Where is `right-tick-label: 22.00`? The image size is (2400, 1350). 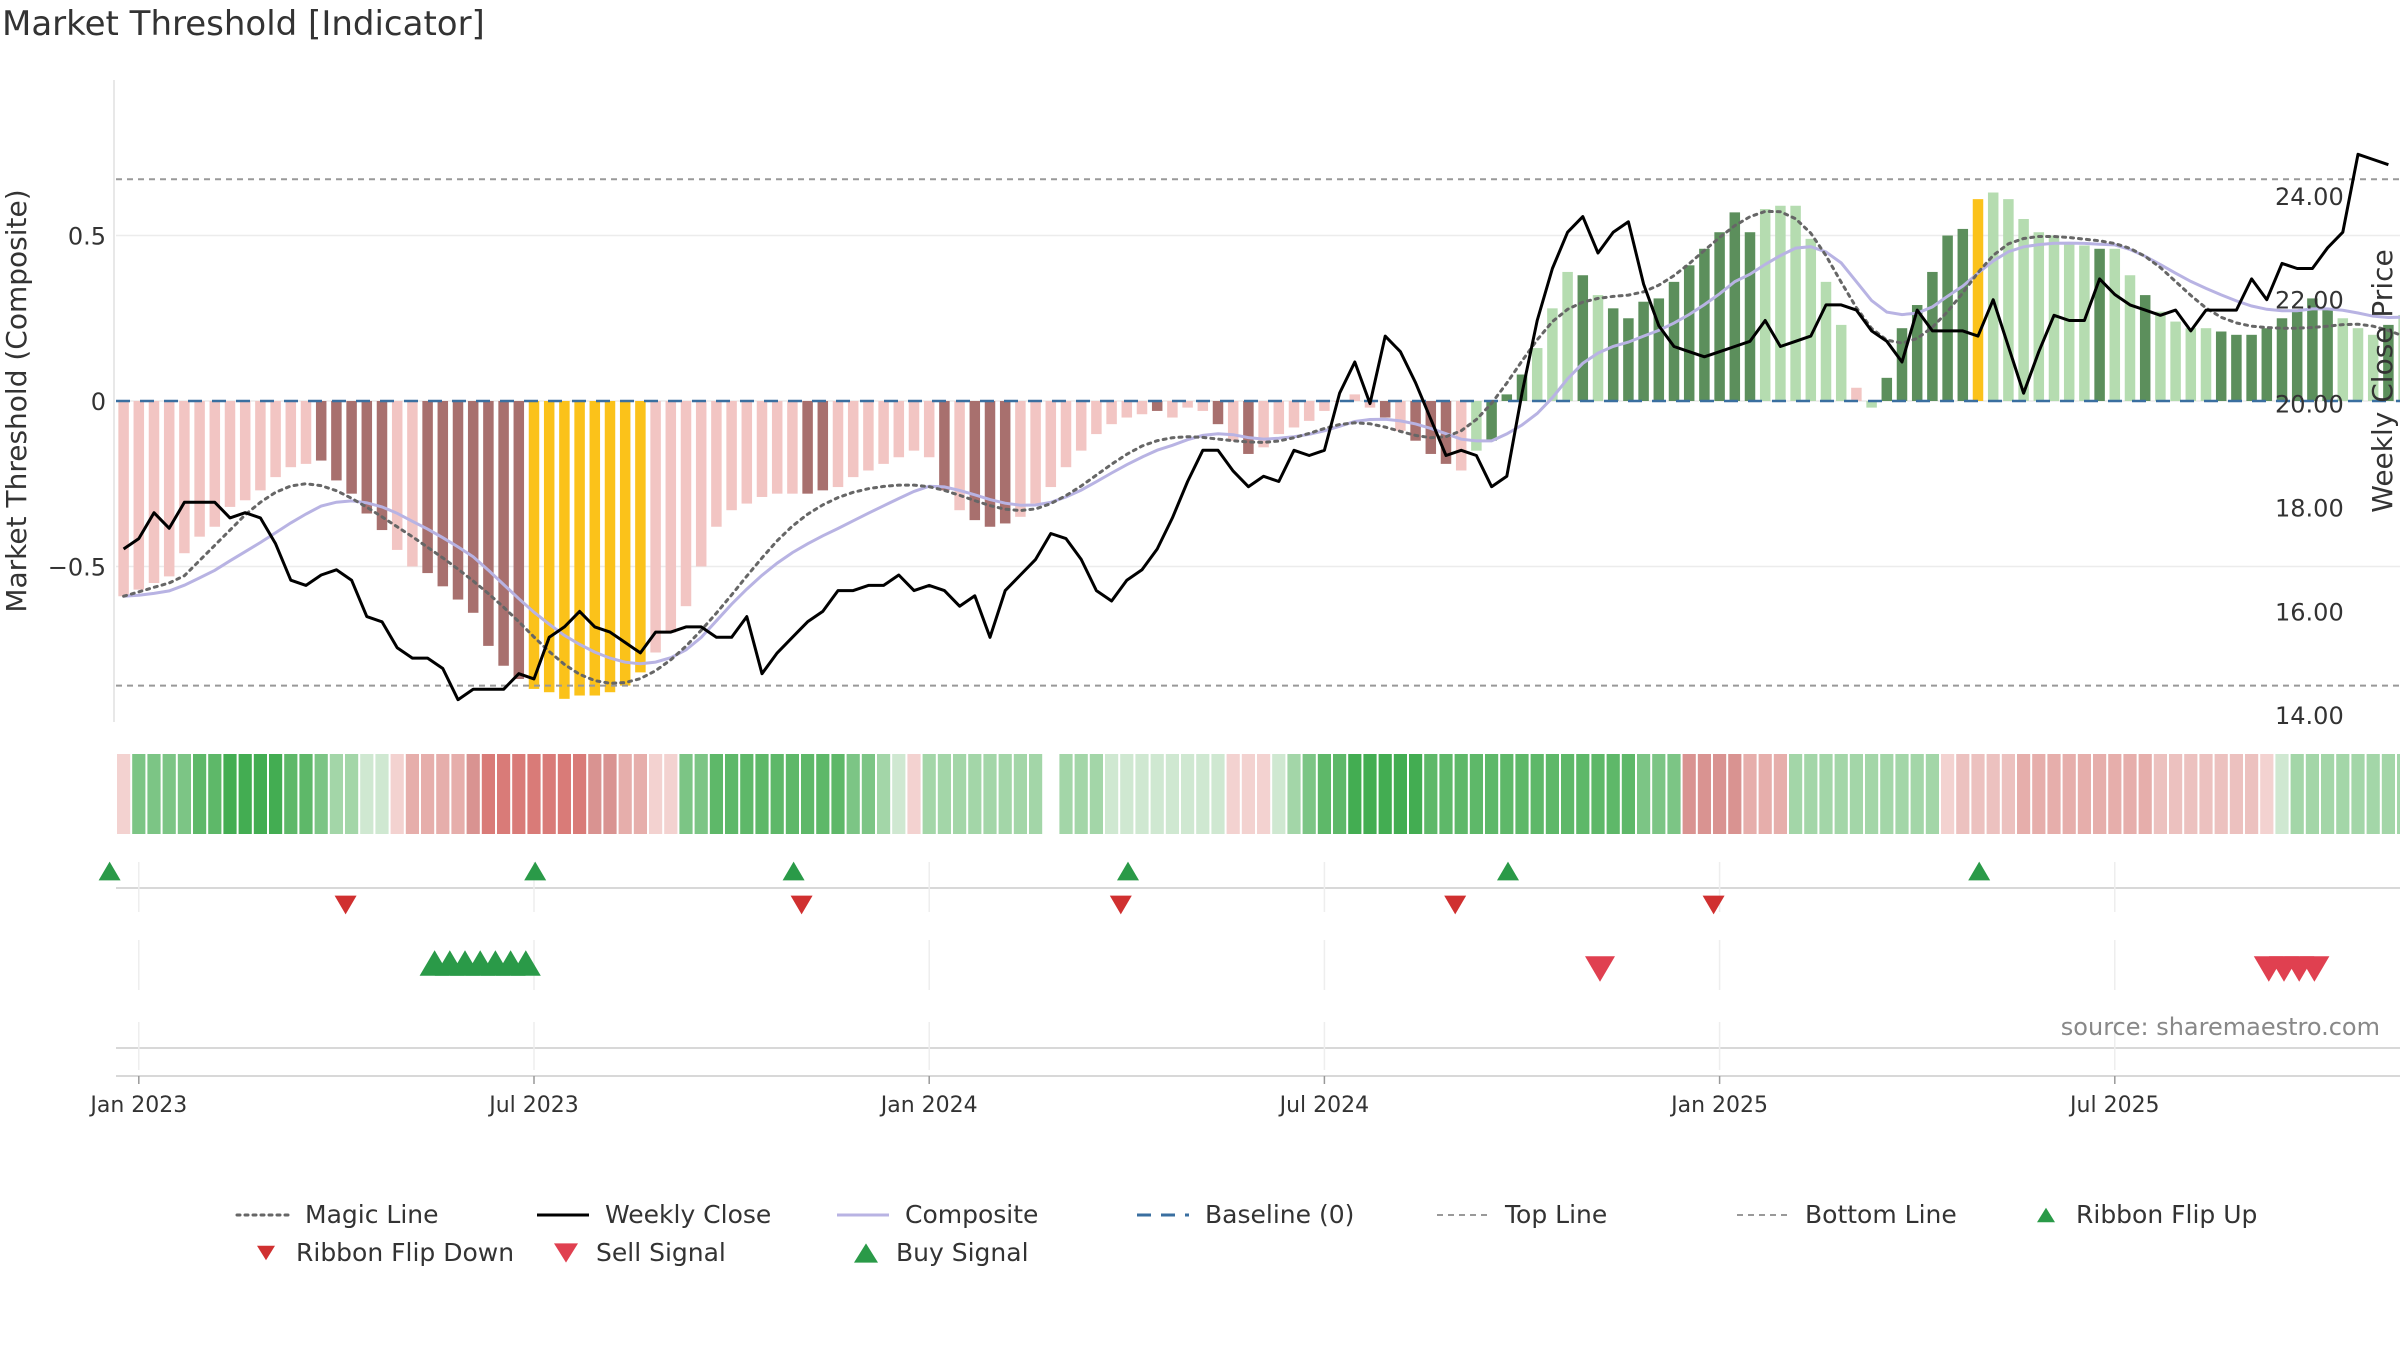
right-tick-label: 22.00 is located at coordinates (2309, 301).